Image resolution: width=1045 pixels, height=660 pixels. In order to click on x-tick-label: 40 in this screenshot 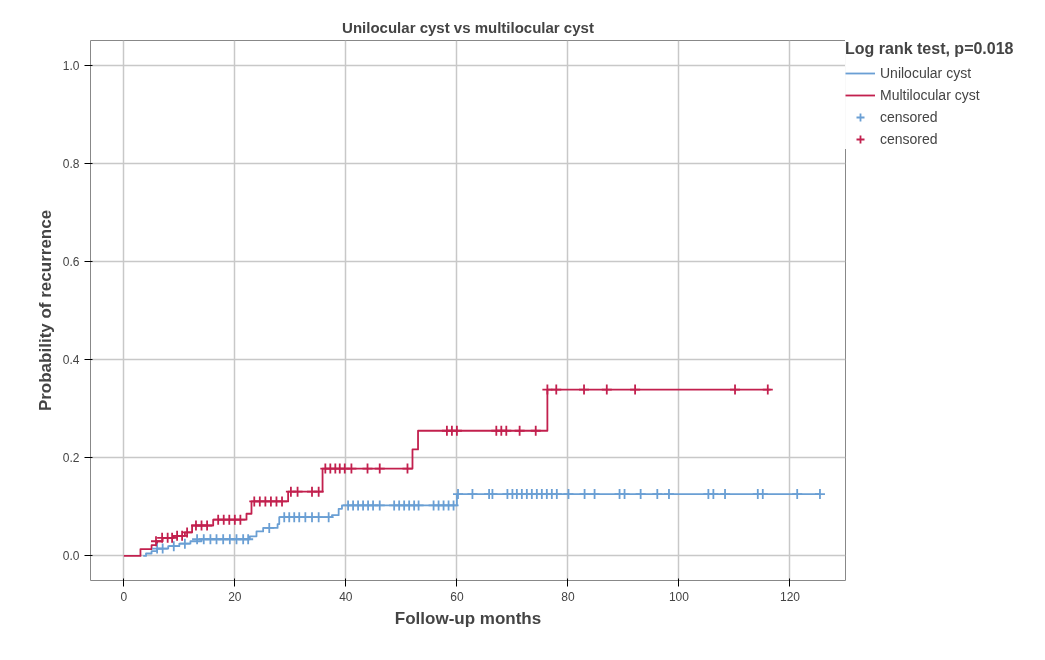, I will do `click(346, 596)`.